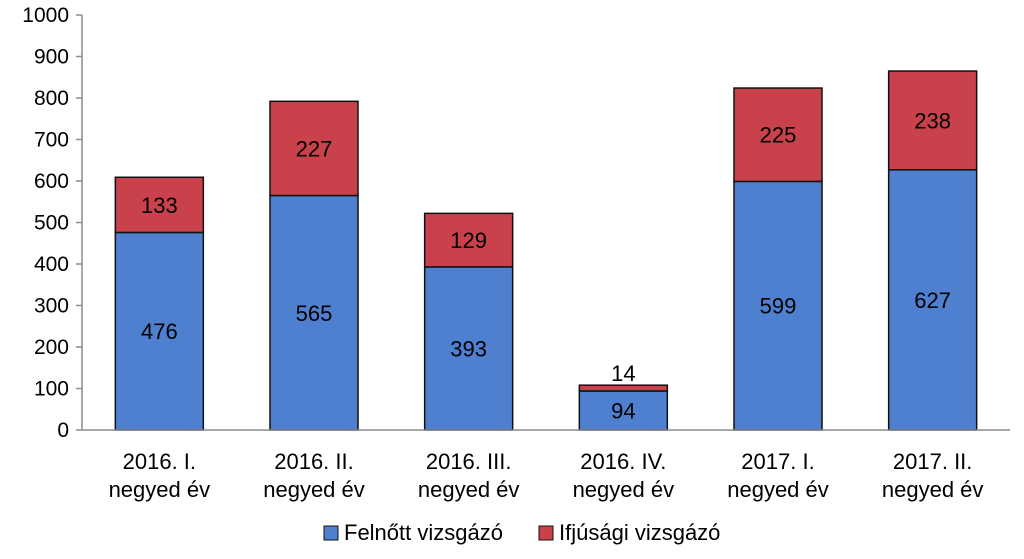 The width and height of the screenshot is (1024, 559). I want to click on x-category-label: 2017. II., so click(933, 461).